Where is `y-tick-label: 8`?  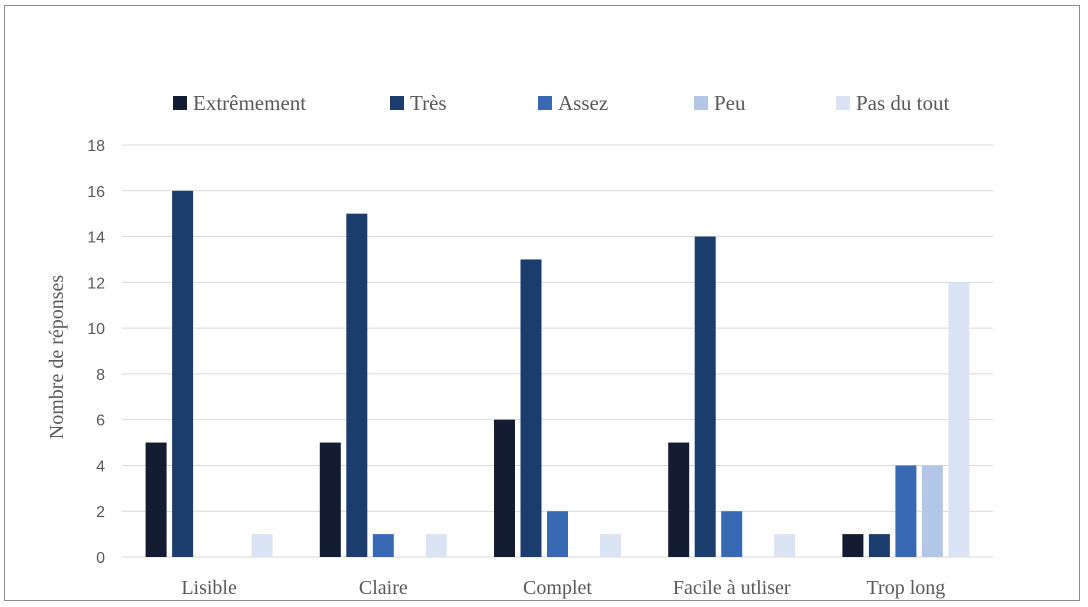
y-tick-label: 8 is located at coordinates (100, 375).